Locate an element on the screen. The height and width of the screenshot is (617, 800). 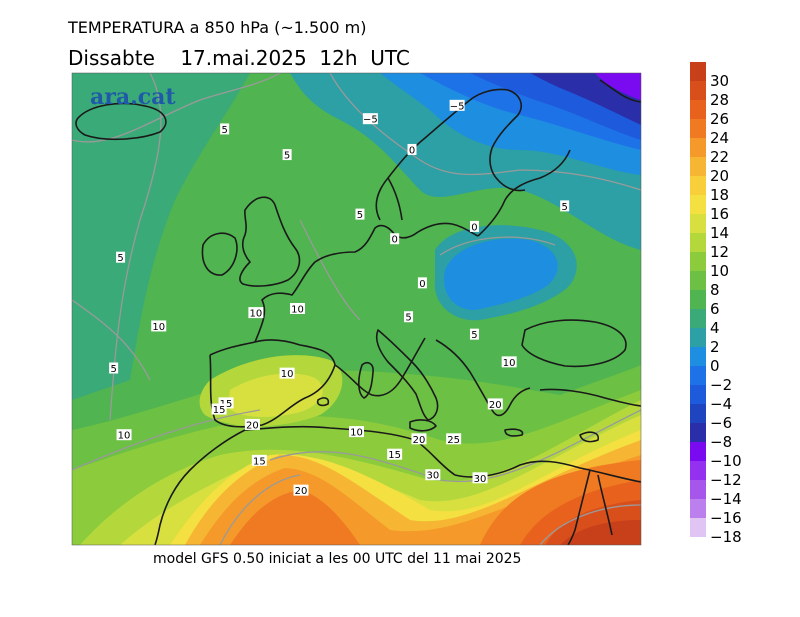
legend-label: 30 is located at coordinates (720, 81).